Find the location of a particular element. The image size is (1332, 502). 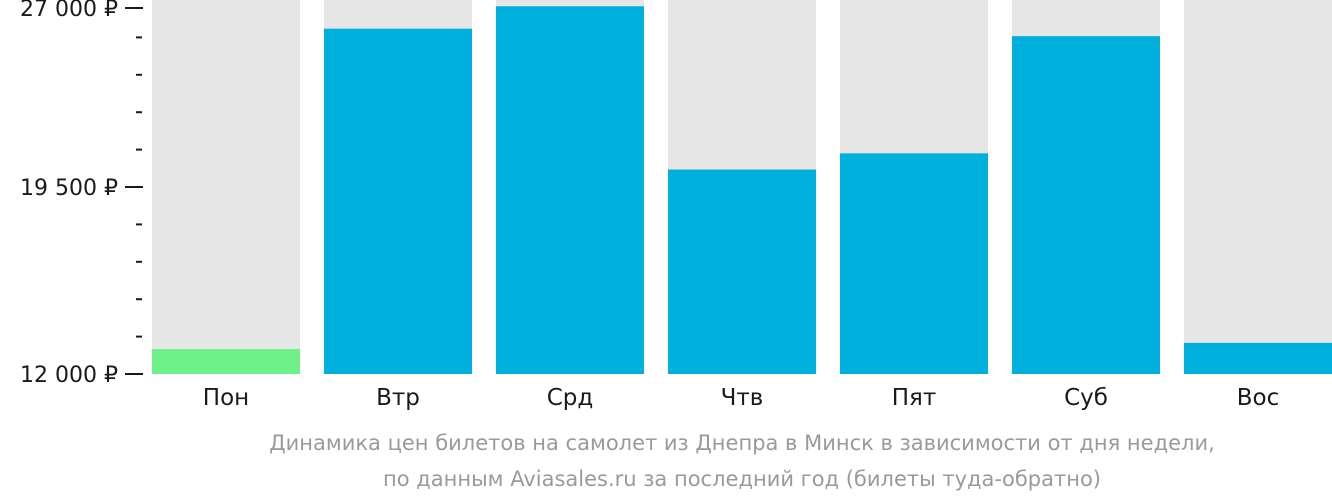

x-tick-label: Пон is located at coordinates (226, 398).